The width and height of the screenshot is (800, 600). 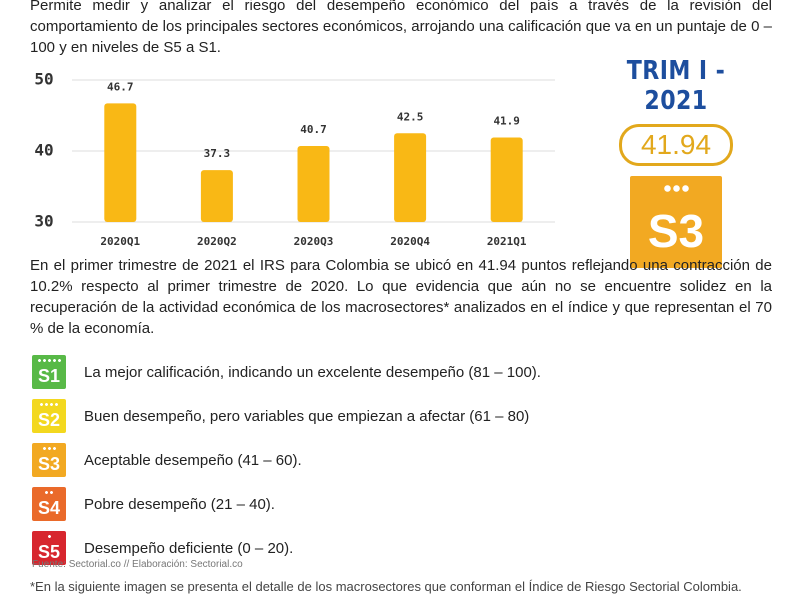 What do you see at coordinates (43, 150) in the screenshot?
I see `y-tick-label: 40` at bounding box center [43, 150].